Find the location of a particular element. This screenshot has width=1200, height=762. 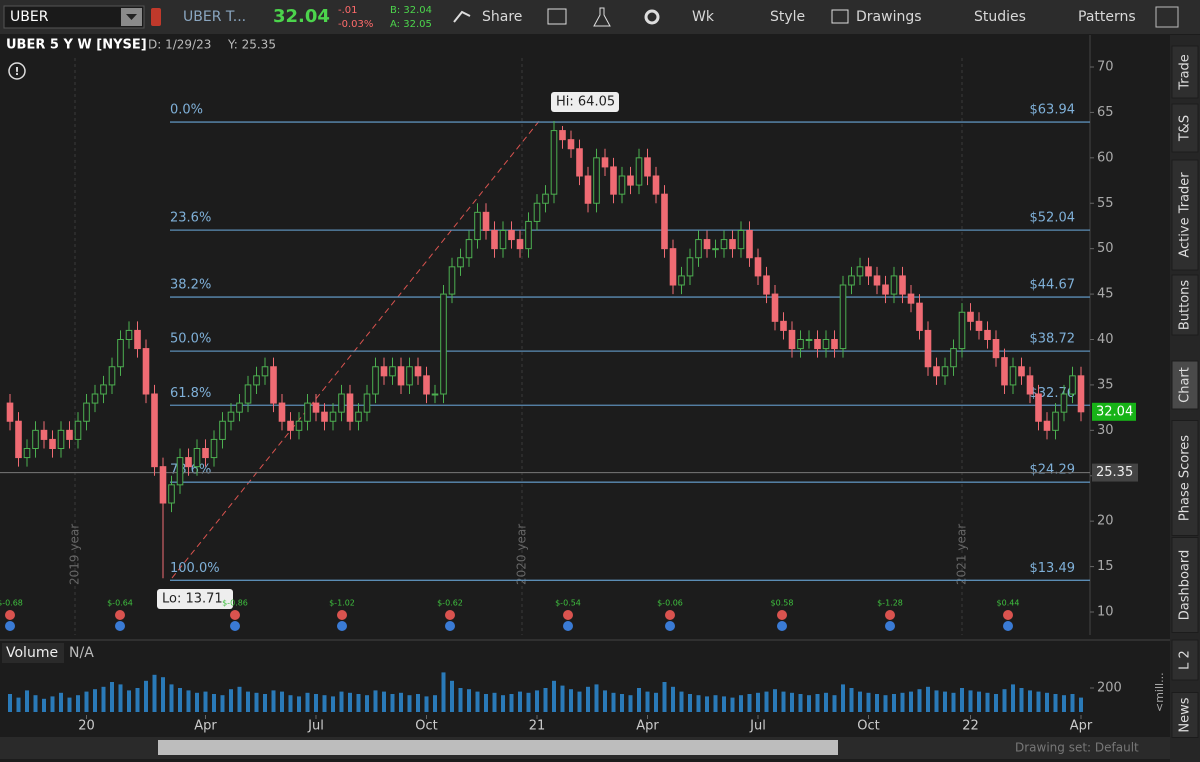

patterns-button: Patterns is located at coordinates (1107, 17).